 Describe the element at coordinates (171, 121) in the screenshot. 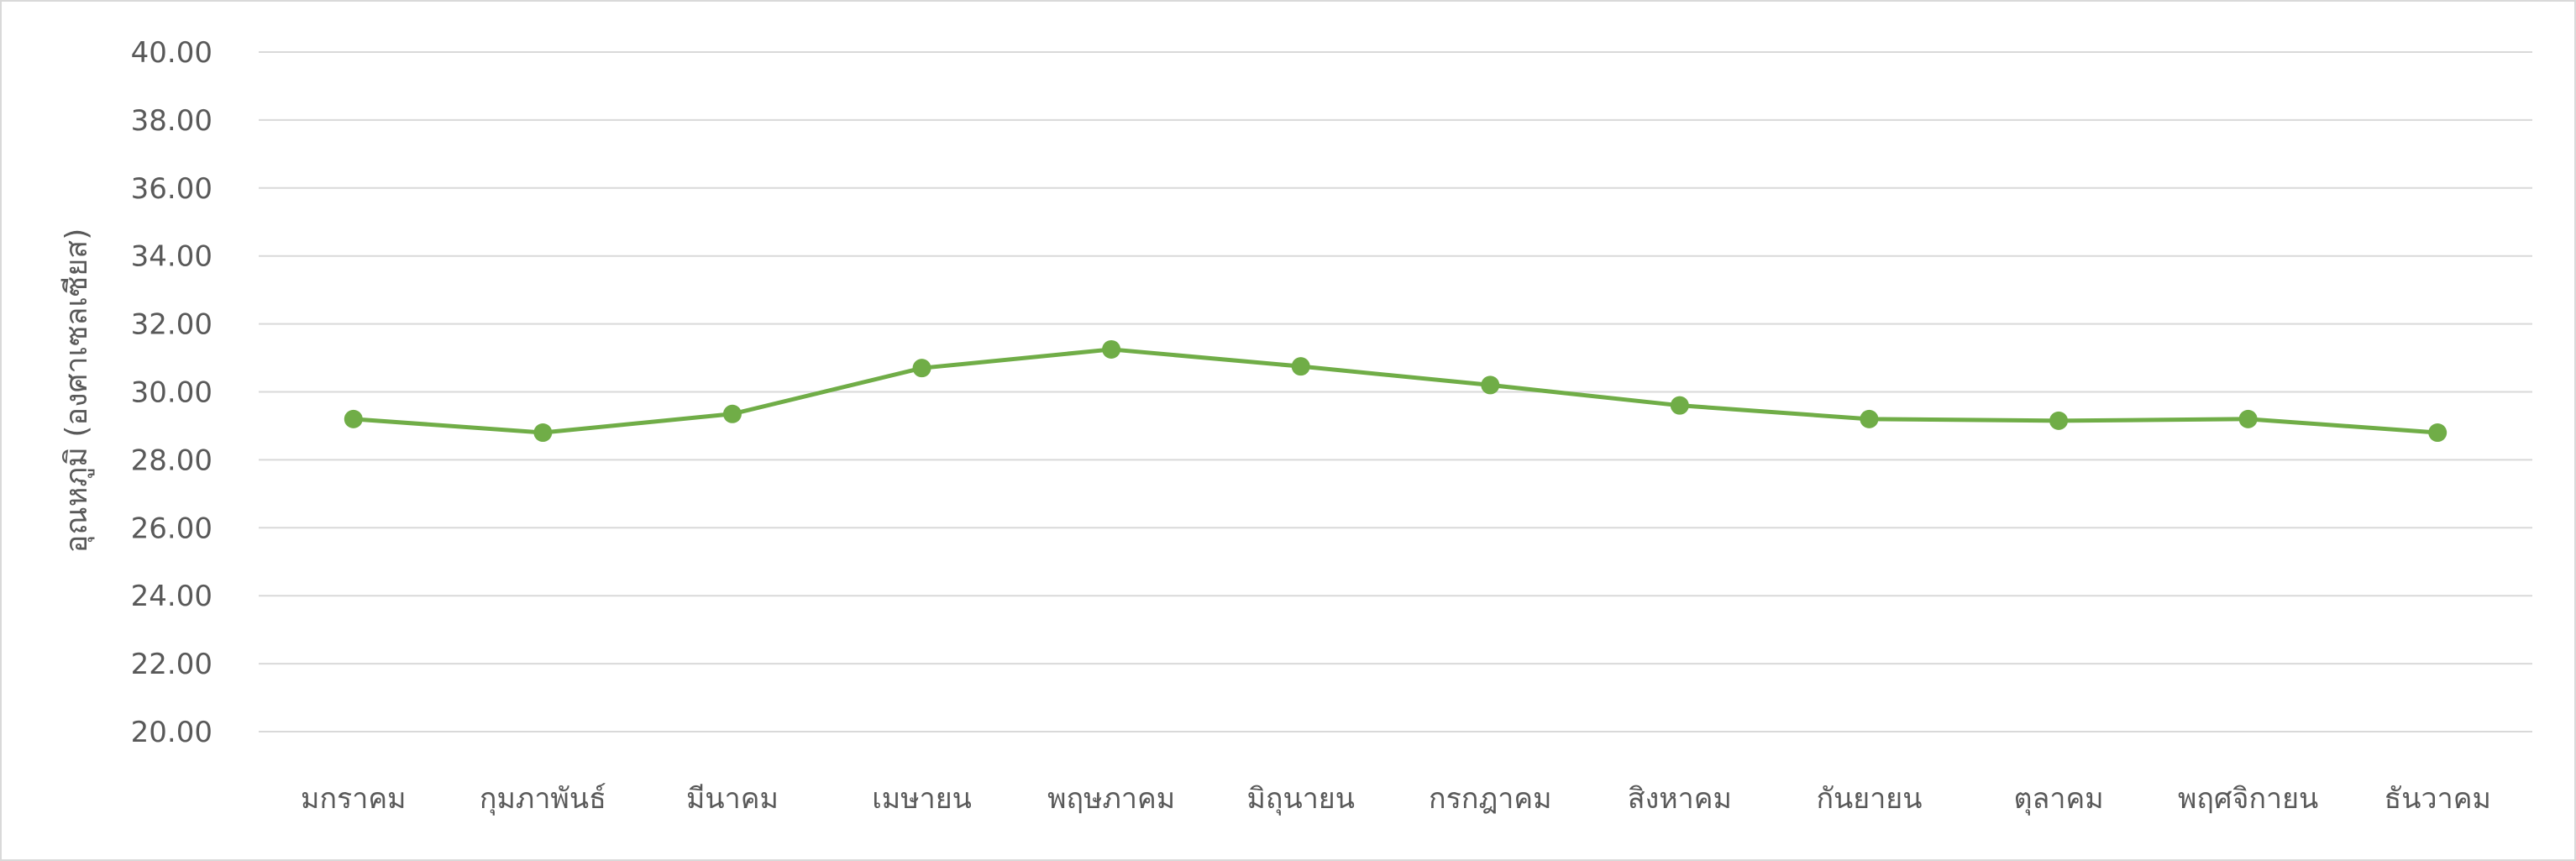

I see `y-tick-label: 38.00` at that location.